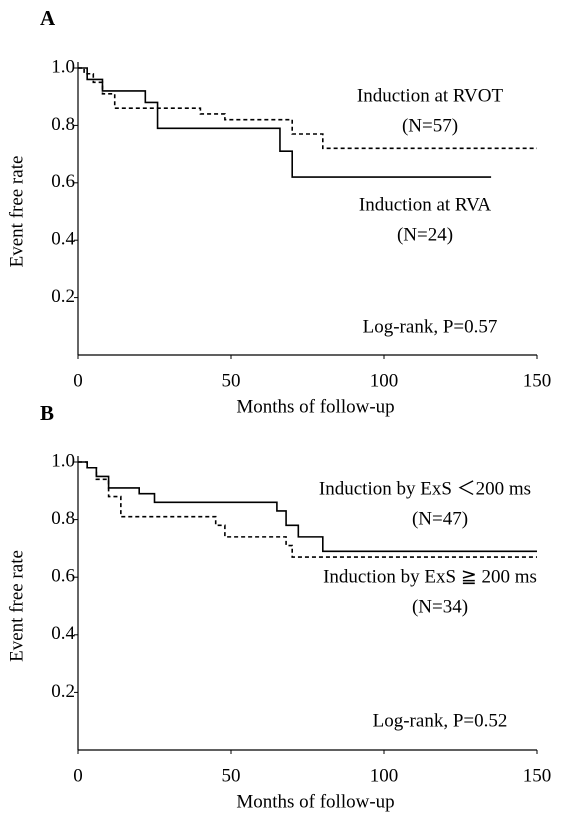 This screenshot has width=579, height=823. Describe the element at coordinates (430, 576) in the screenshot. I see `series-label: Induction by ExS ≧ 200 ms` at that location.